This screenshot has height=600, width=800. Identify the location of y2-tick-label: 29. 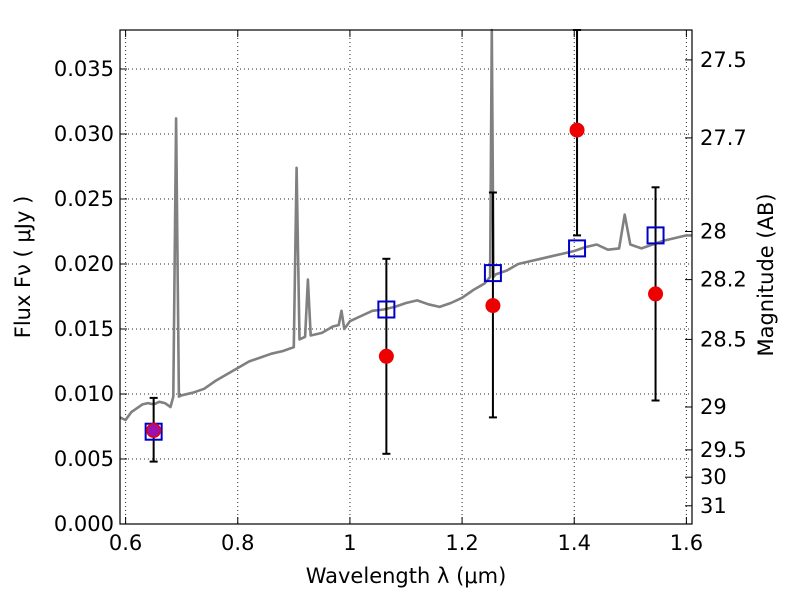
(713, 407).